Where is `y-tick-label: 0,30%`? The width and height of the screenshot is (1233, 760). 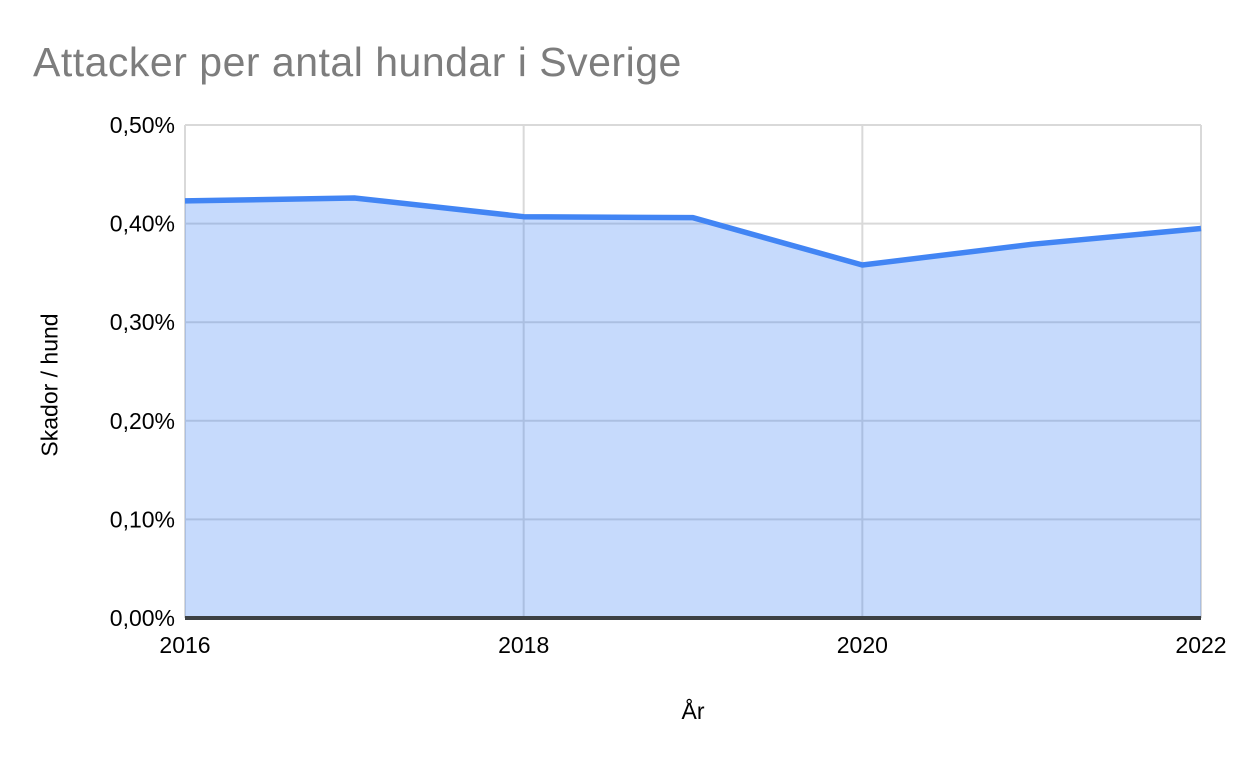
y-tick-label: 0,30% is located at coordinates (142, 322).